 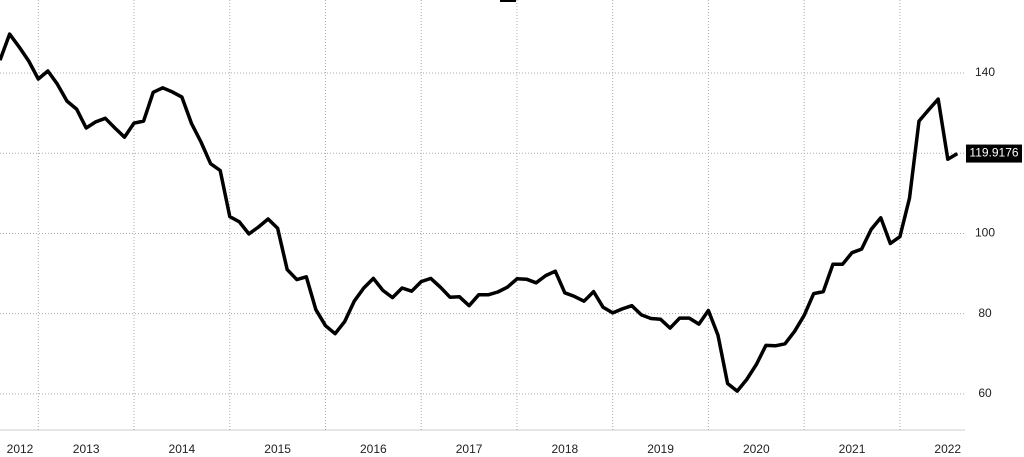 What do you see at coordinates (469, 449) in the screenshot?
I see `x-tick-label: 2017` at bounding box center [469, 449].